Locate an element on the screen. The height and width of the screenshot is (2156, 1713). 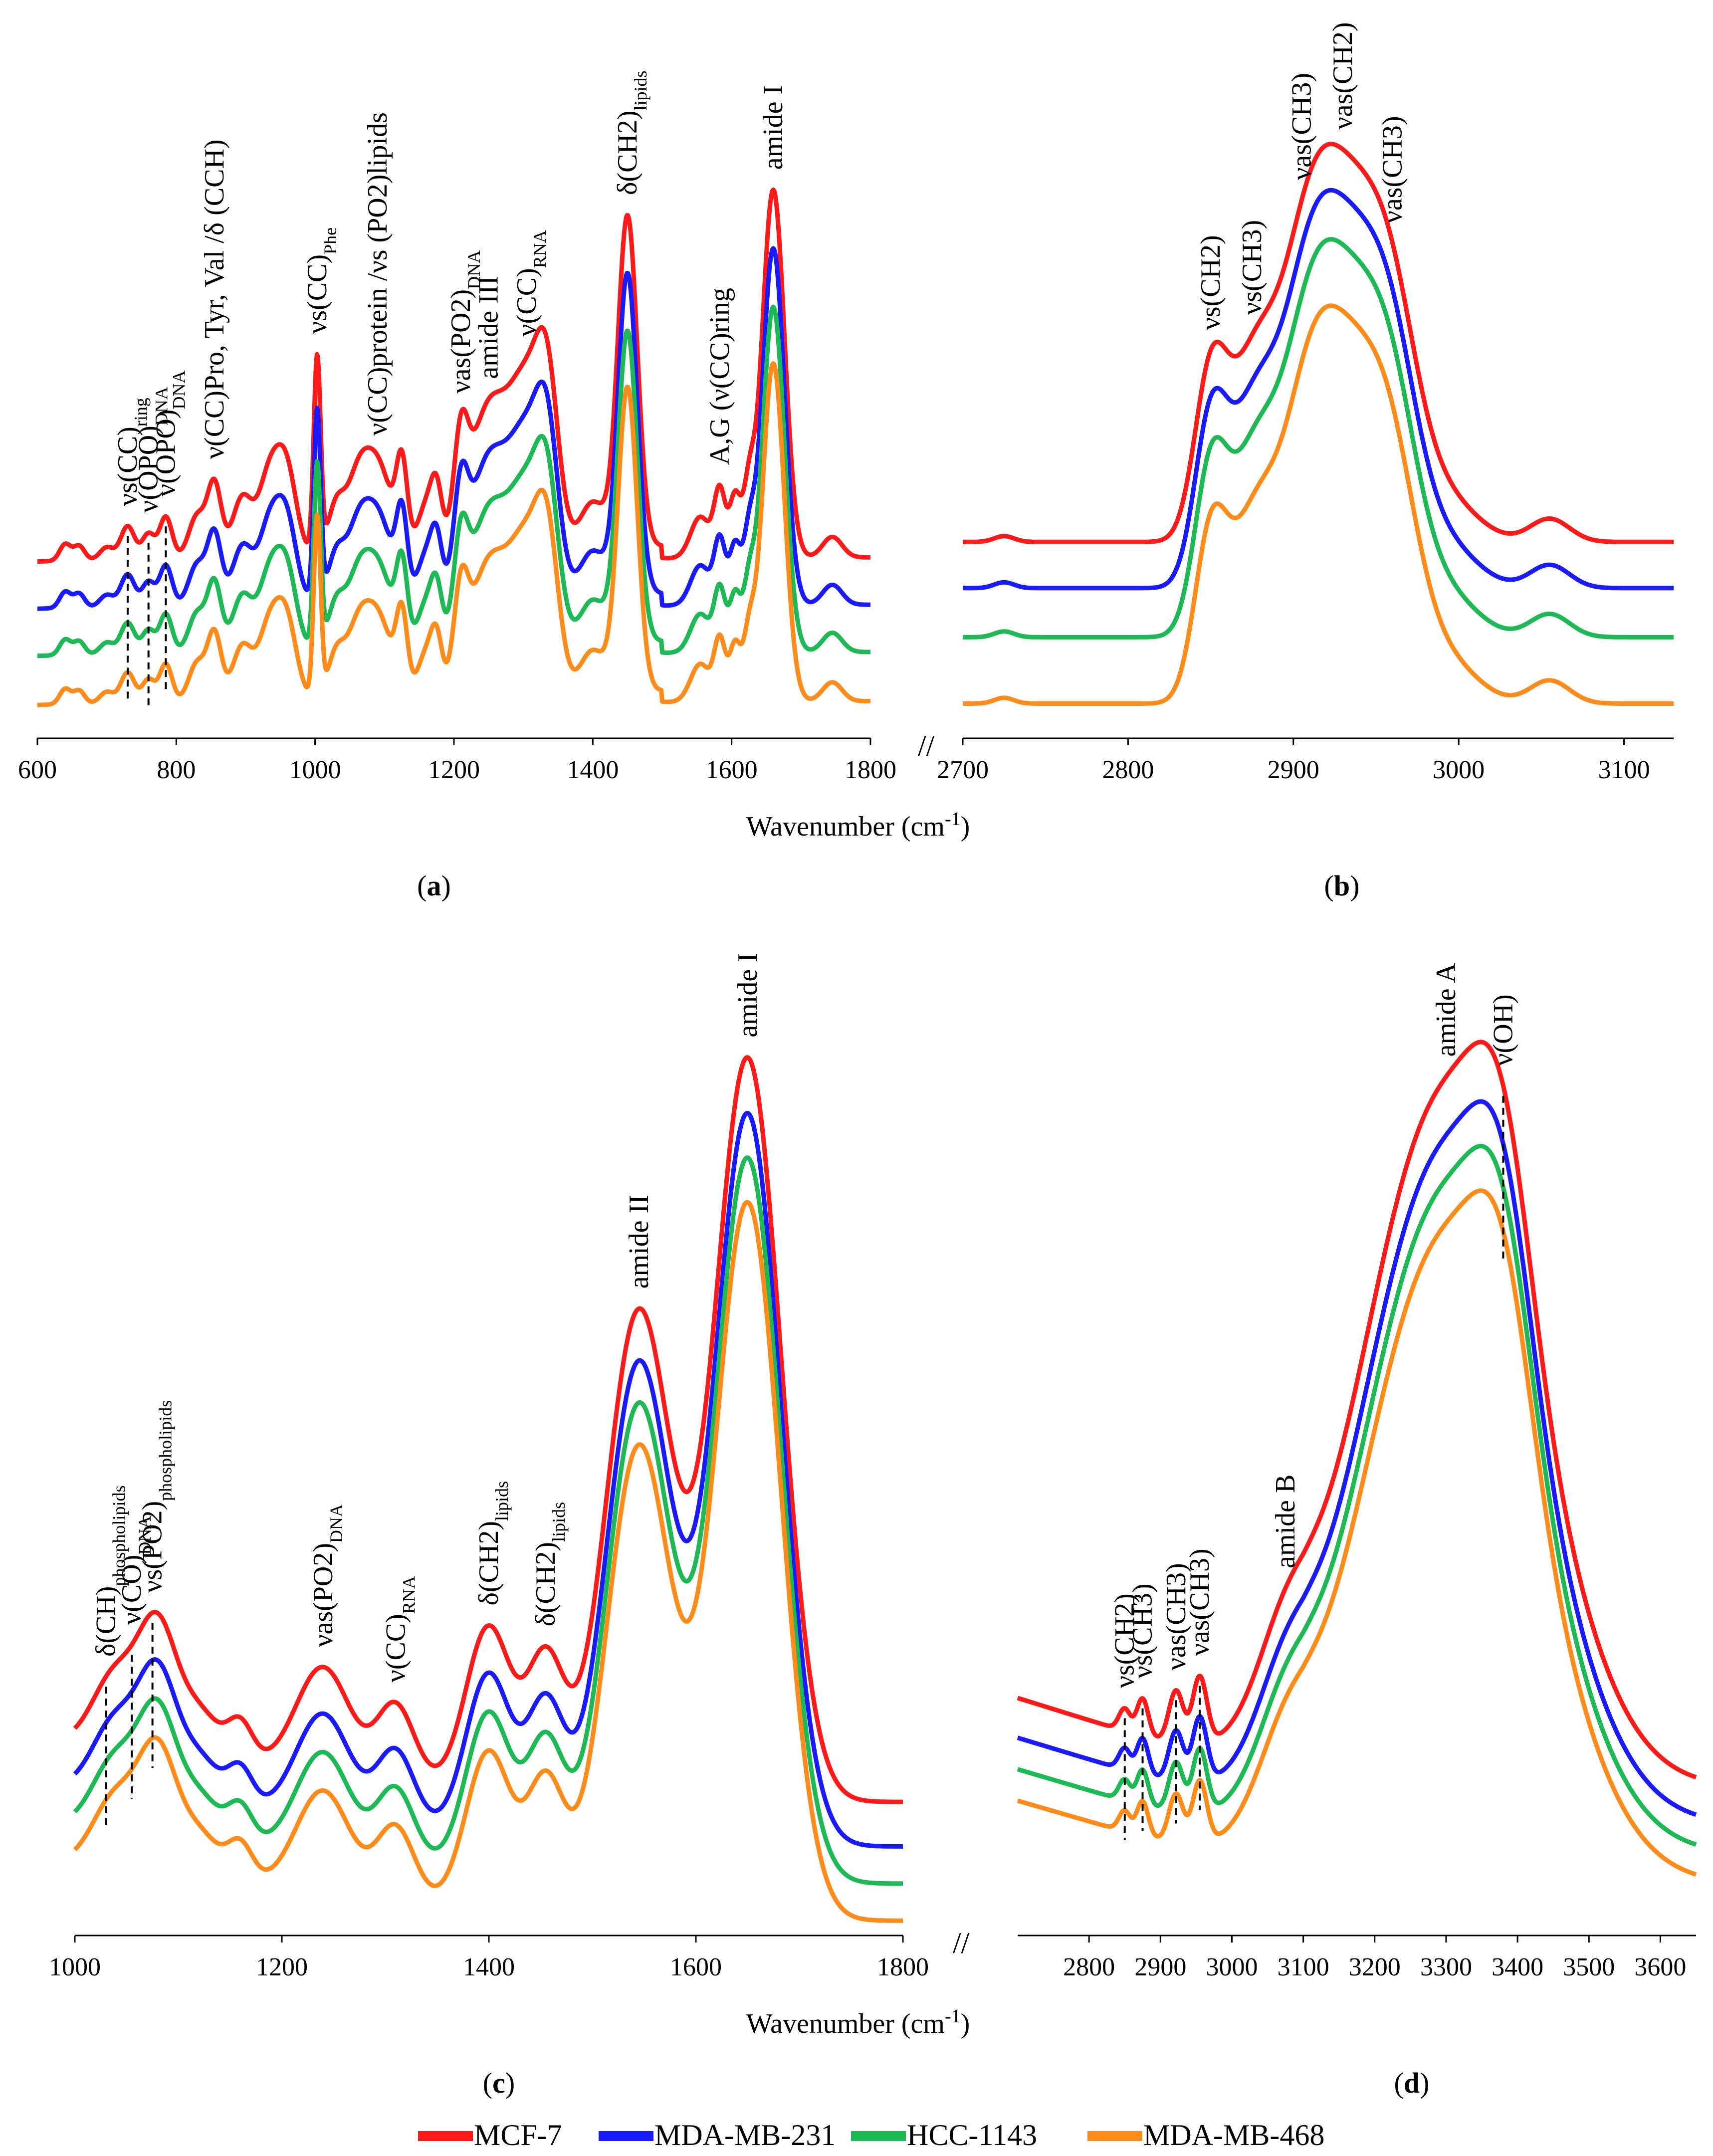
legend-label-hcc-1143: HCC-1143 is located at coordinates (972, 2135).